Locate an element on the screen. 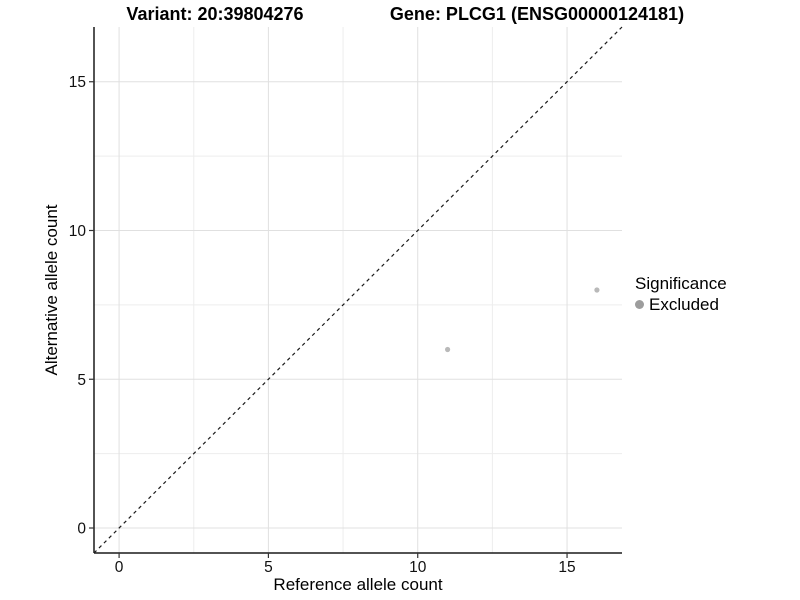 Image resolution: width=800 pixels, height=600 pixels. legend-title: Significance is located at coordinates (681, 283).